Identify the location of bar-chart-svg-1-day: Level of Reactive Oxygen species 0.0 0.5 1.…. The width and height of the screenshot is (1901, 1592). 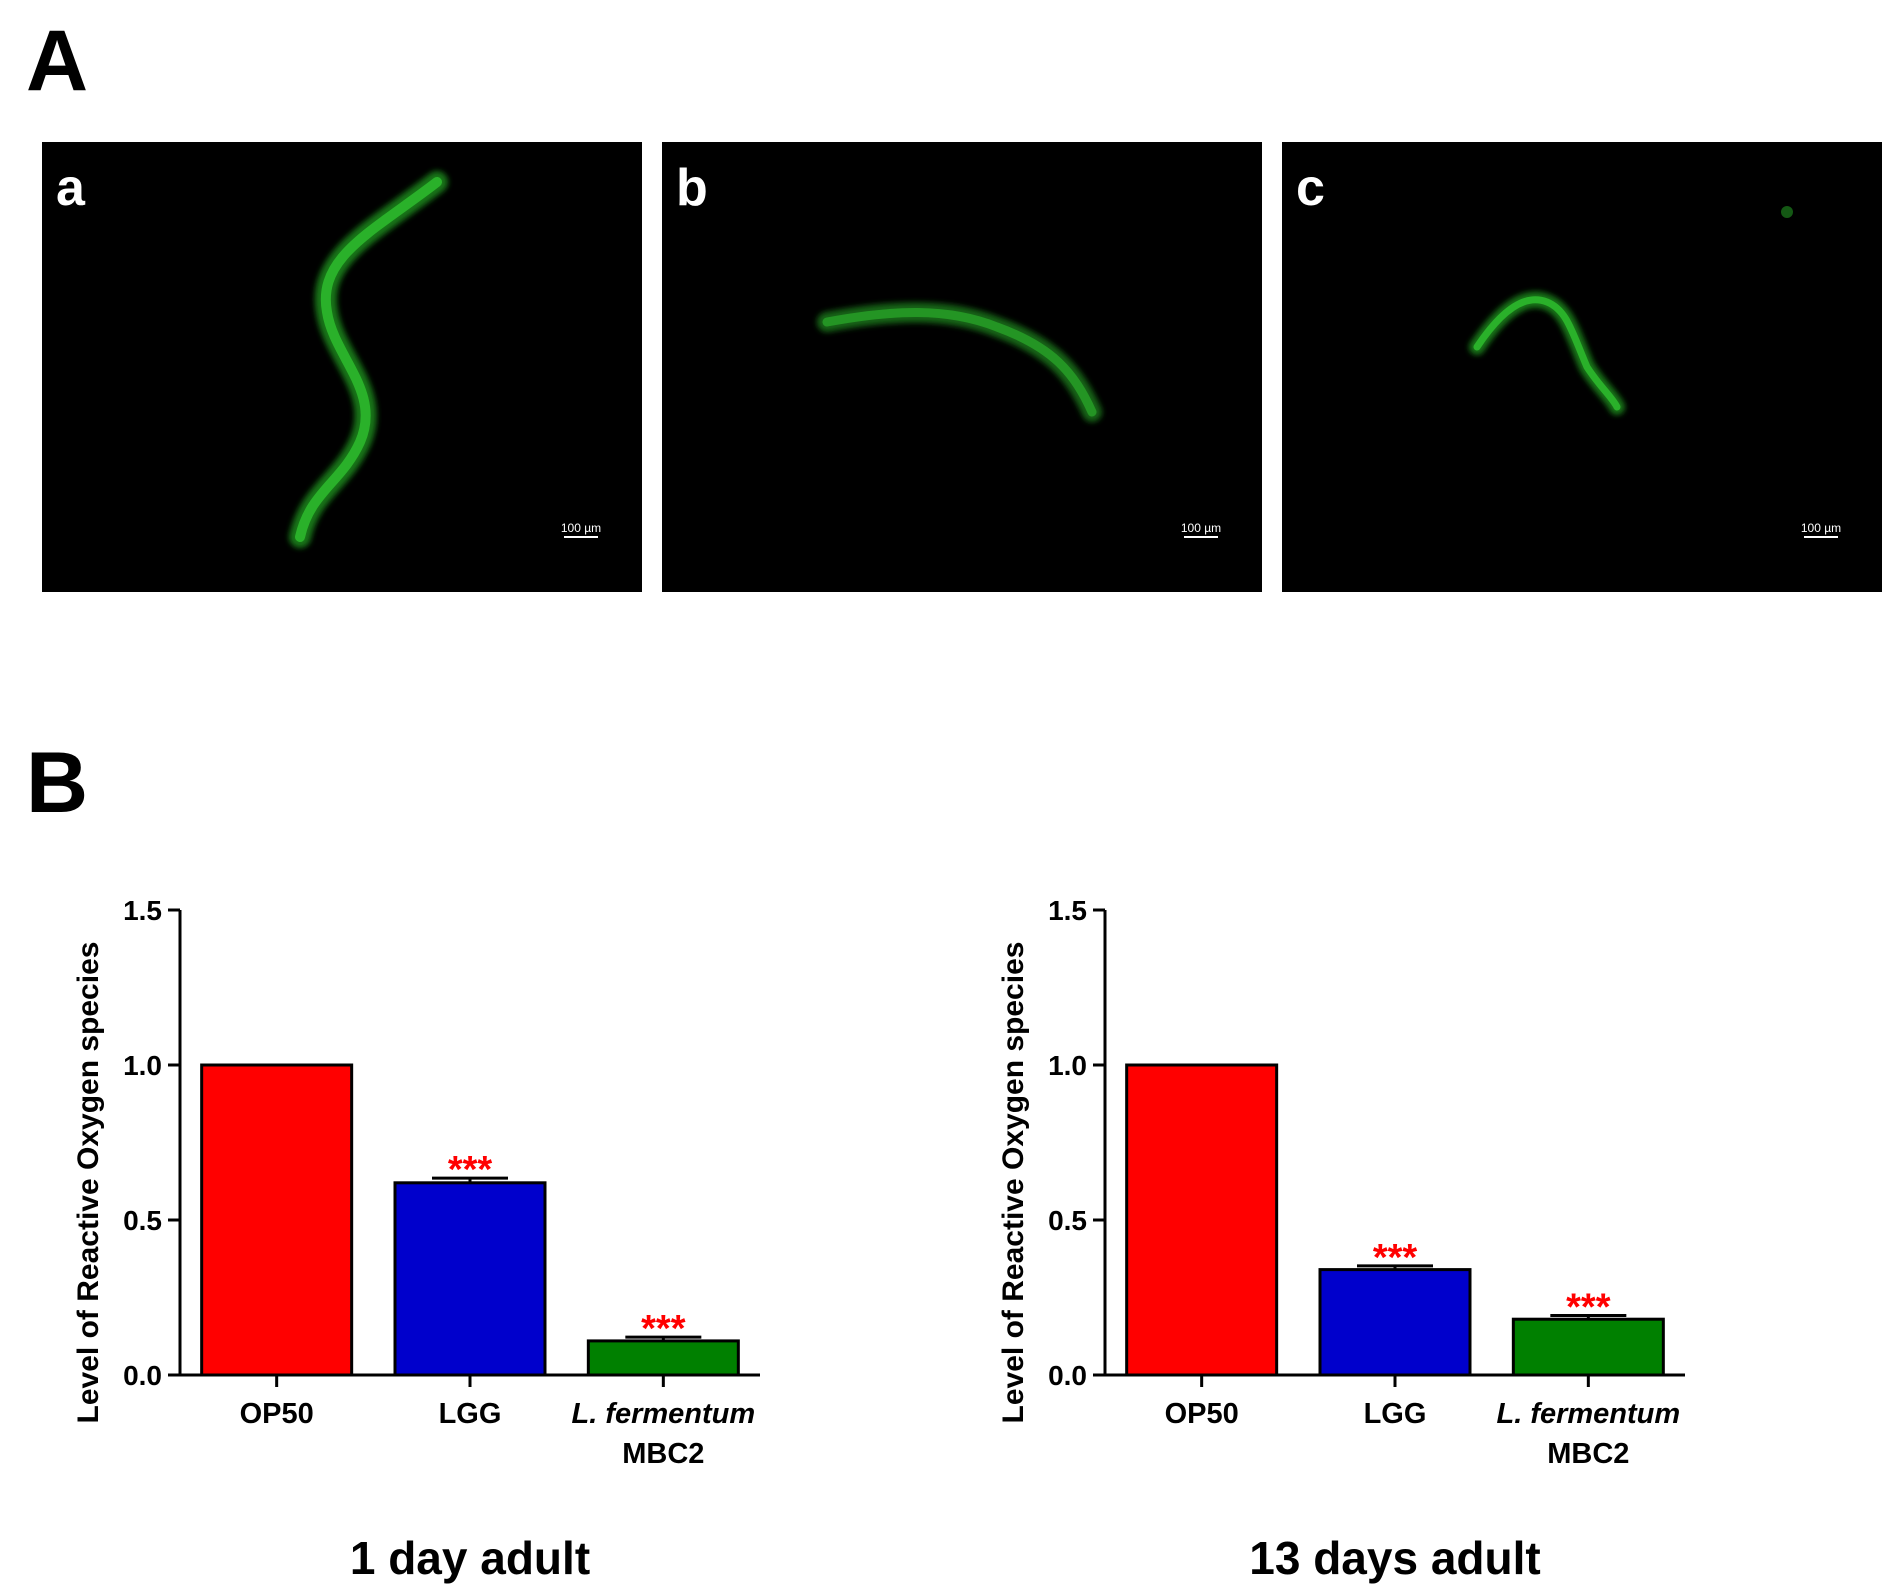
(416, 1182).